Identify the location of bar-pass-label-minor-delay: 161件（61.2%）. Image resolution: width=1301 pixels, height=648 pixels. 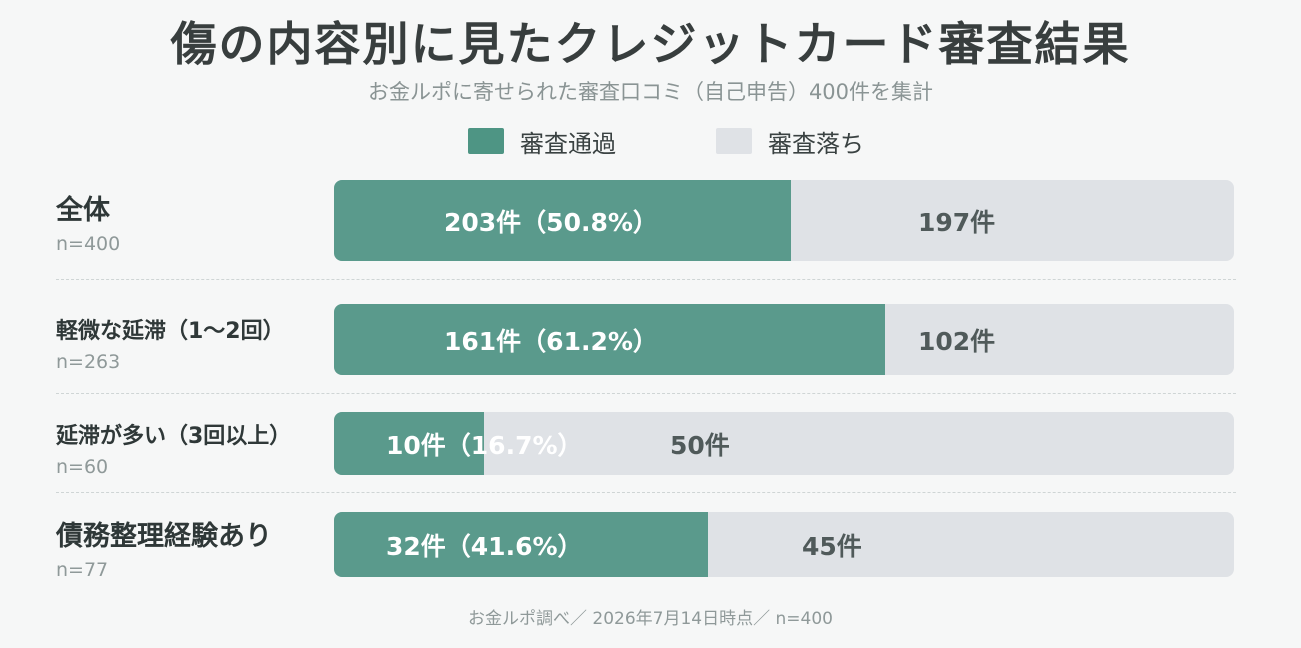
(551, 341).